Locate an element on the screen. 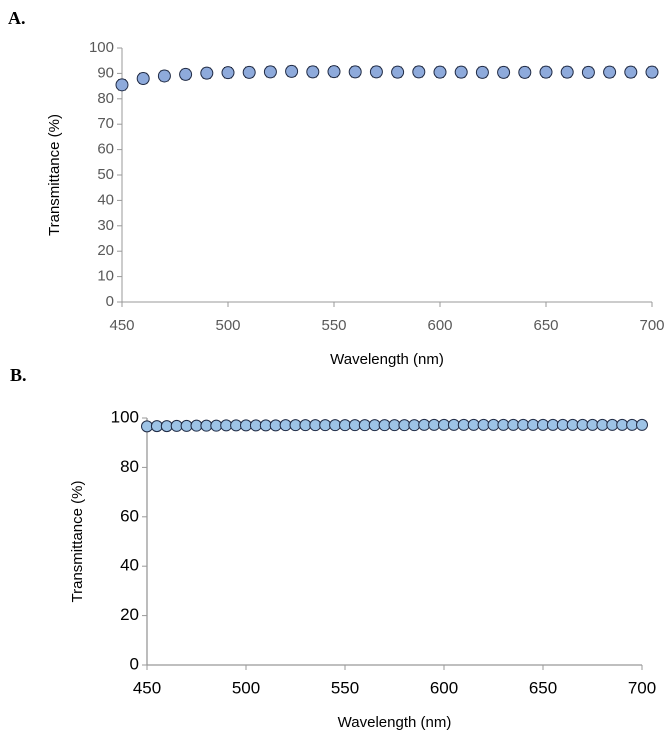 Image resolution: width=668 pixels, height=734 pixels. panel-label: B. is located at coordinates (18, 375).